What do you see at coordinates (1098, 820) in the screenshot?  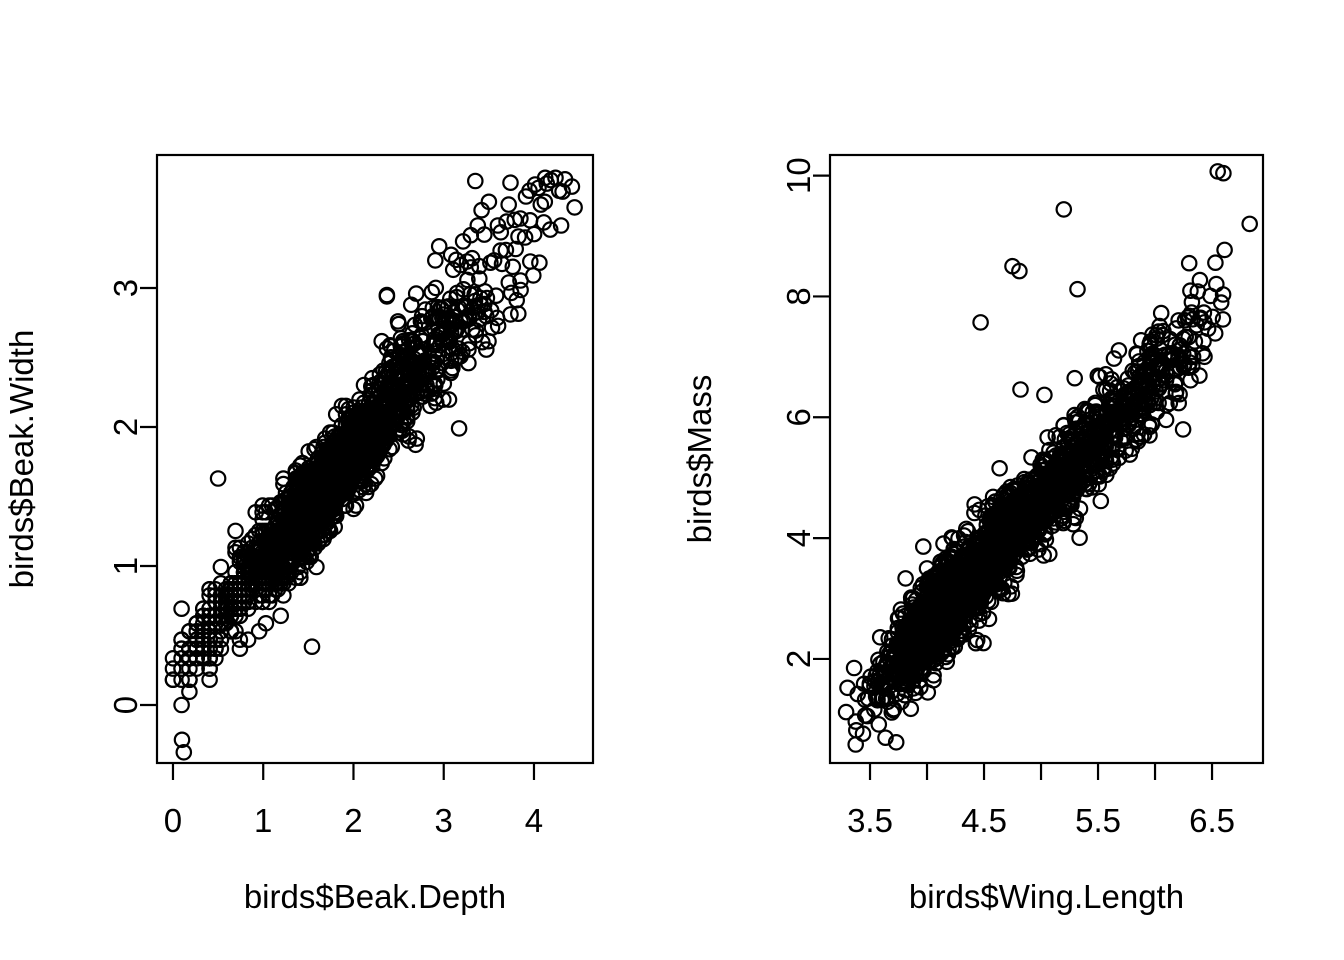 I see `x-tick-label: 5.5` at bounding box center [1098, 820].